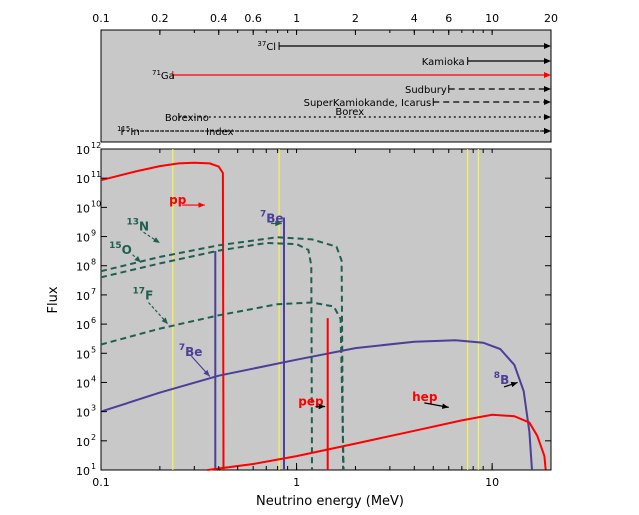  What do you see at coordinates (501, 379) in the screenshot?
I see `source-label-6: 8B` at bounding box center [501, 379].